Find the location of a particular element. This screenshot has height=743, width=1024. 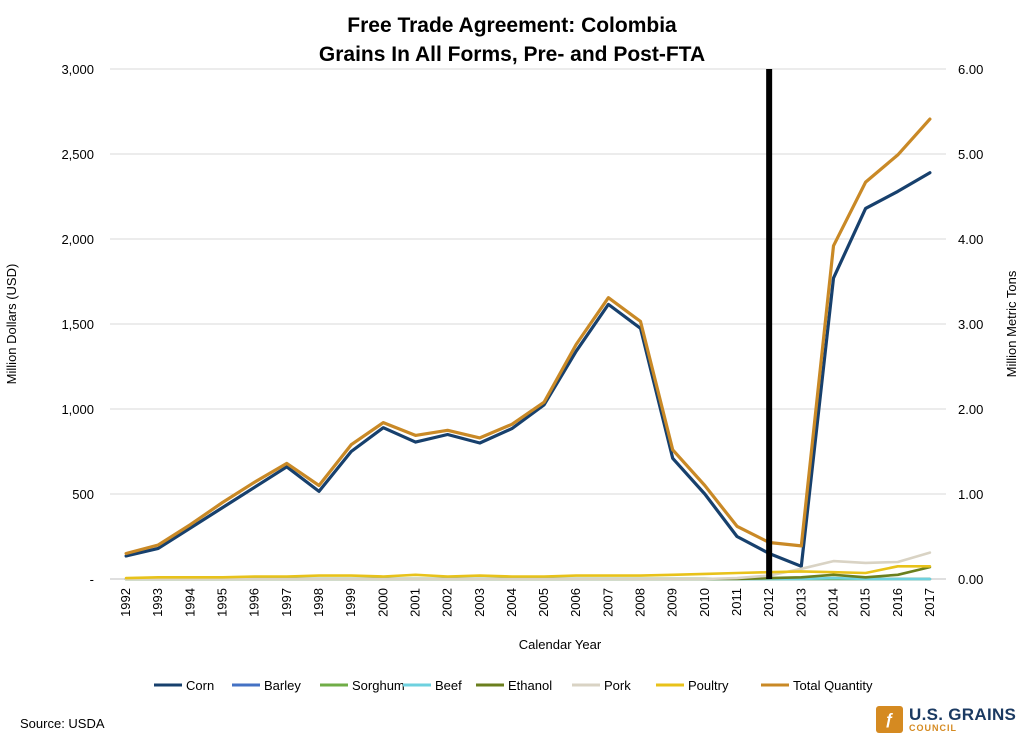

x-tick-label: 1998 is located at coordinates (318, 602).